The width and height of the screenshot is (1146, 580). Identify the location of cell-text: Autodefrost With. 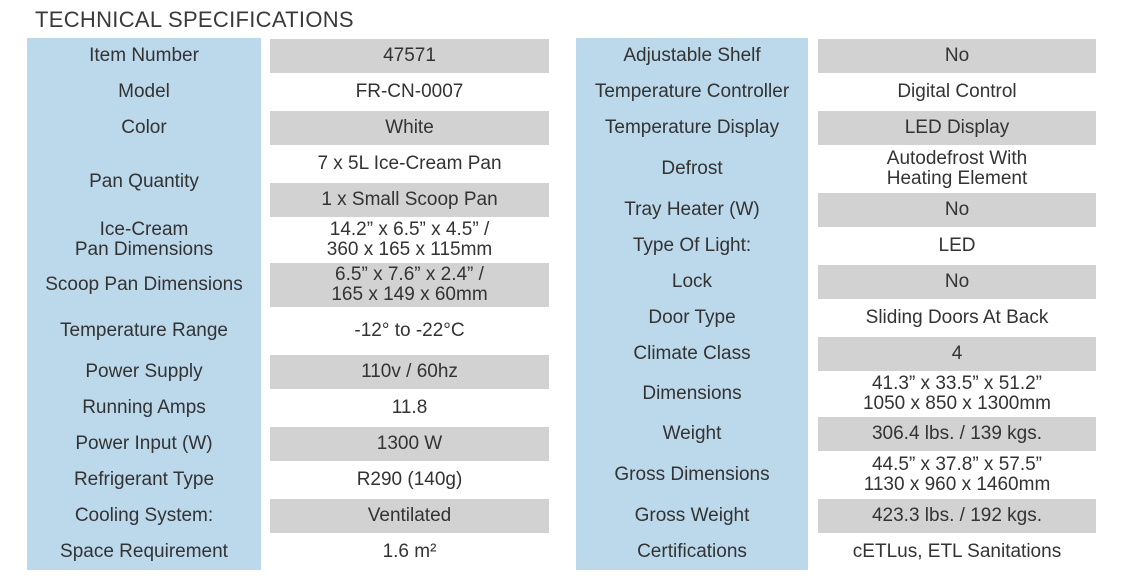
(957, 158).